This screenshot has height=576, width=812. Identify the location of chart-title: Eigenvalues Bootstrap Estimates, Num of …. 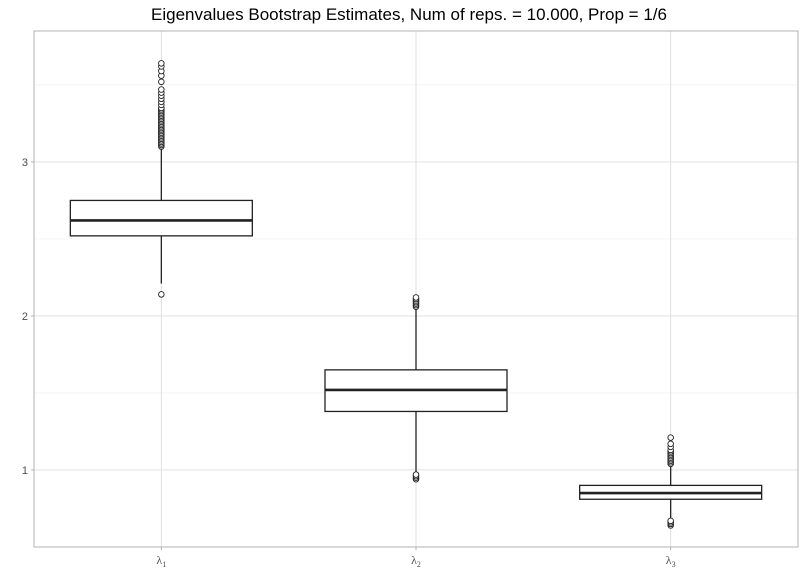
(409, 14).